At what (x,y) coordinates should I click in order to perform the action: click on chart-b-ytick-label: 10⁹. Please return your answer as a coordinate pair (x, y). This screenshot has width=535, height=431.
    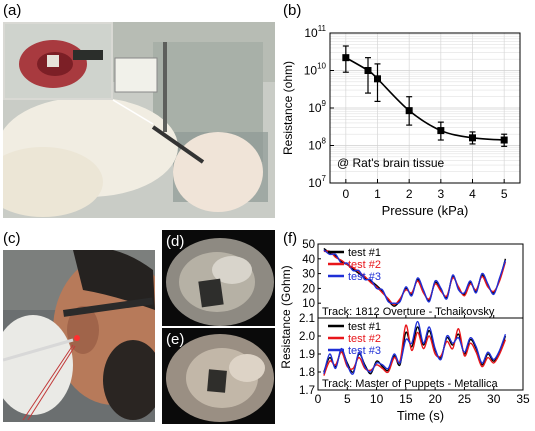
    Looking at the image, I should click on (317, 107).